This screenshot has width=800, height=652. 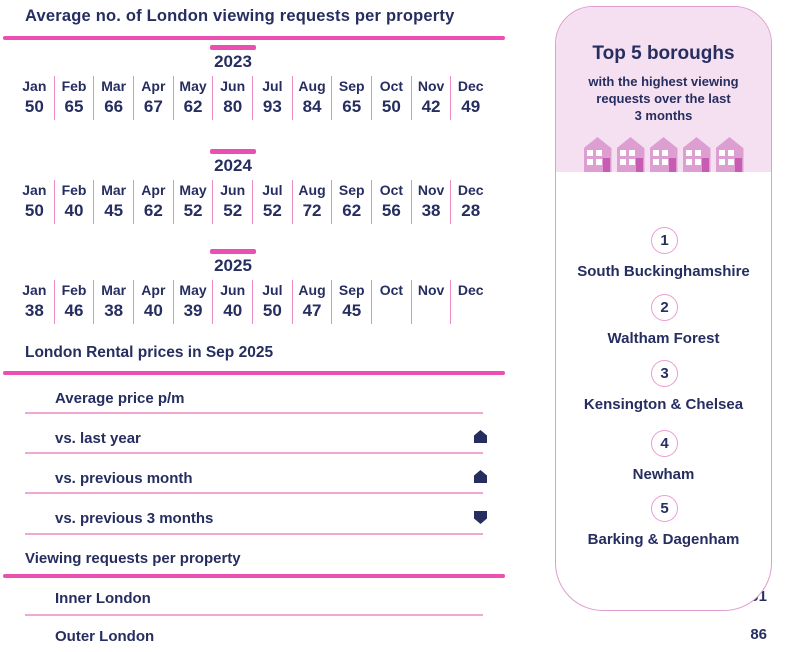 I want to click on month-cell: Jun 52, so click(x=233, y=202).